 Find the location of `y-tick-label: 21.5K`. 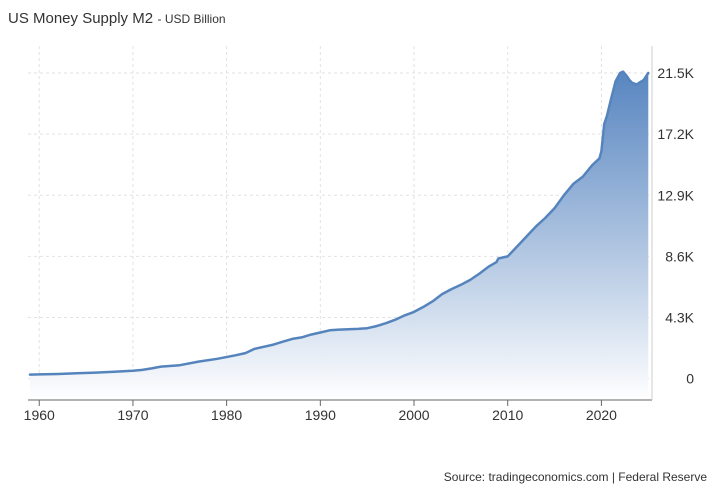

y-tick-label: 21.5K is located at coordinates (675, 73).